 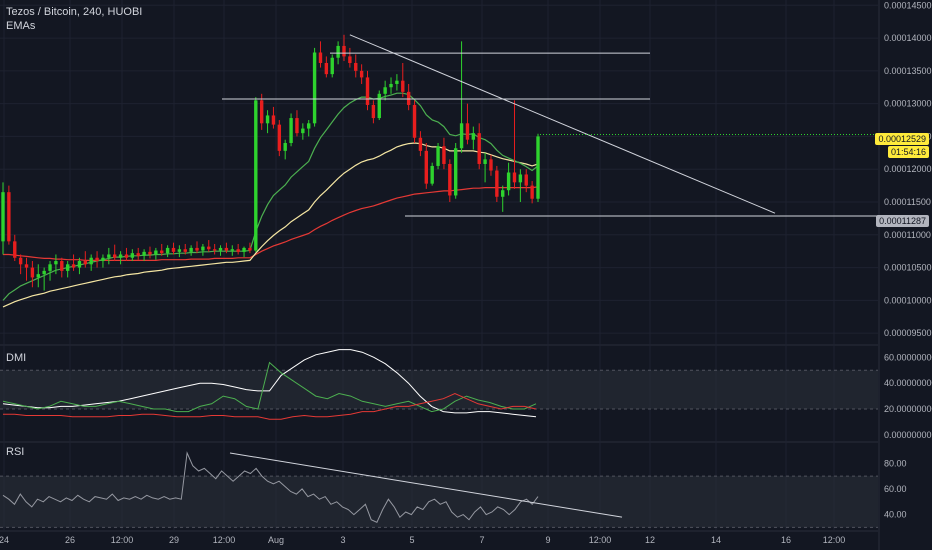 What do you see at coordinates (908, 268) in the screenshot?
I see `price-tick-label: 0.00010500` at bounding box center [908, 268].